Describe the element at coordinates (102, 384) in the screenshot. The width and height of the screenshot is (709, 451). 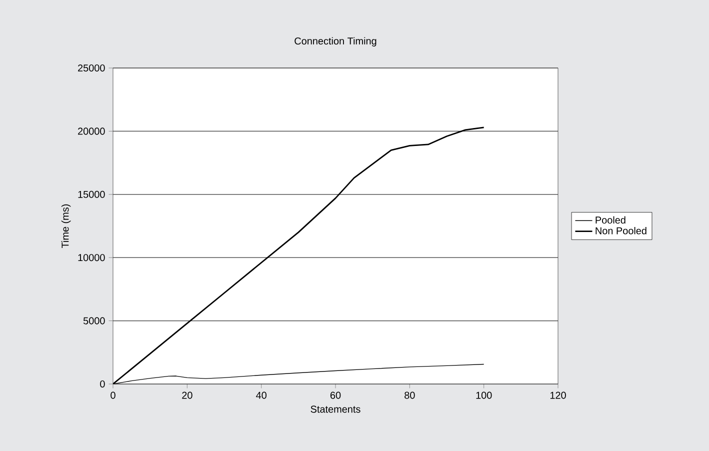
I see `y-tick-label: 0` at that location.